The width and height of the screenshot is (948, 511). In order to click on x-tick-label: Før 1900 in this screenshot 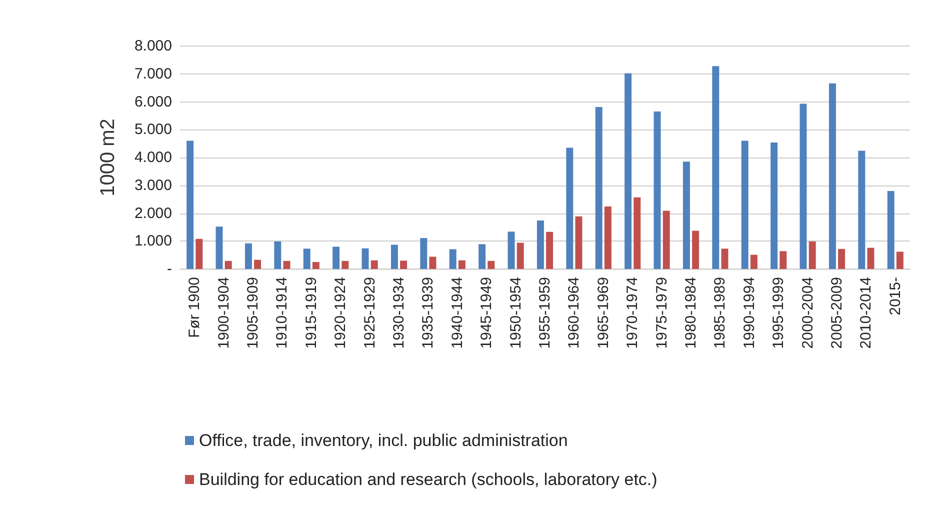, I will do `click(195, 307)`.